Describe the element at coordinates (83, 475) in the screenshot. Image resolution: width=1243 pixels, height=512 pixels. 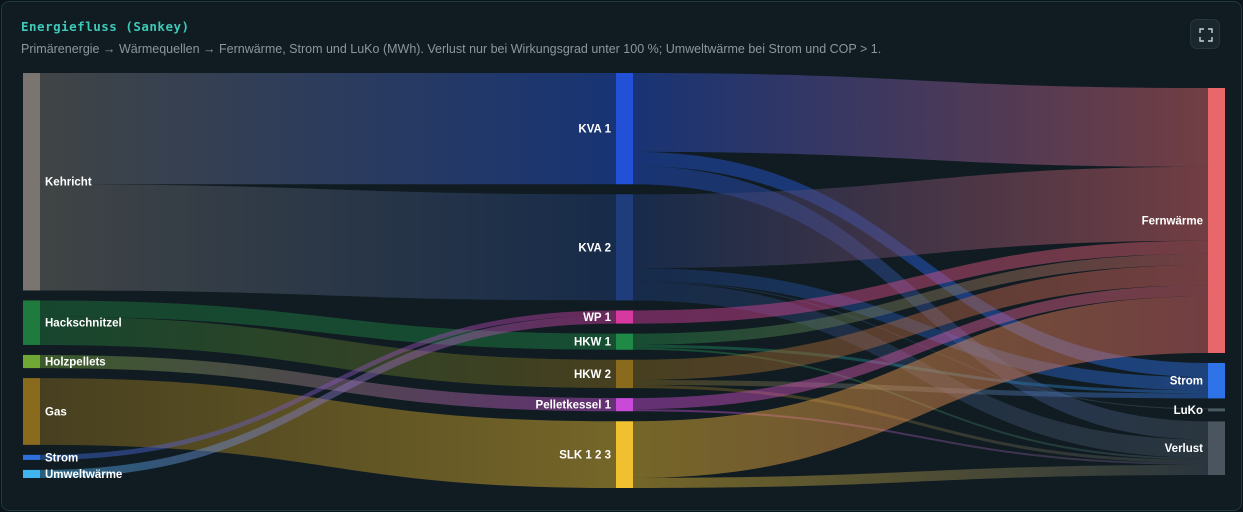
I see `node-label-umweltwaerme: Umweltwärme` at that location.